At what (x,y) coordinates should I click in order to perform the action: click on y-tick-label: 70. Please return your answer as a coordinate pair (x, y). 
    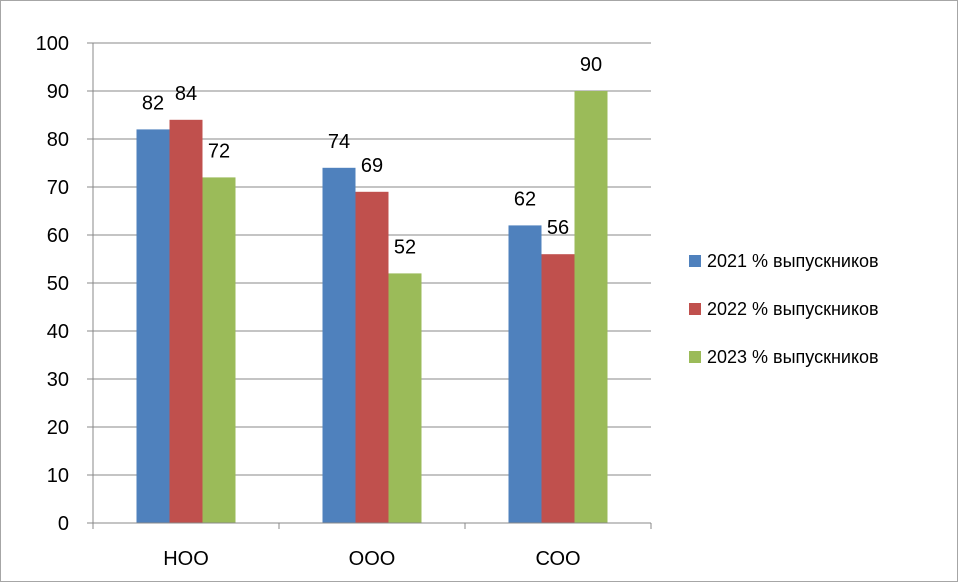
    Looking at the image, I should click on (58, 188).